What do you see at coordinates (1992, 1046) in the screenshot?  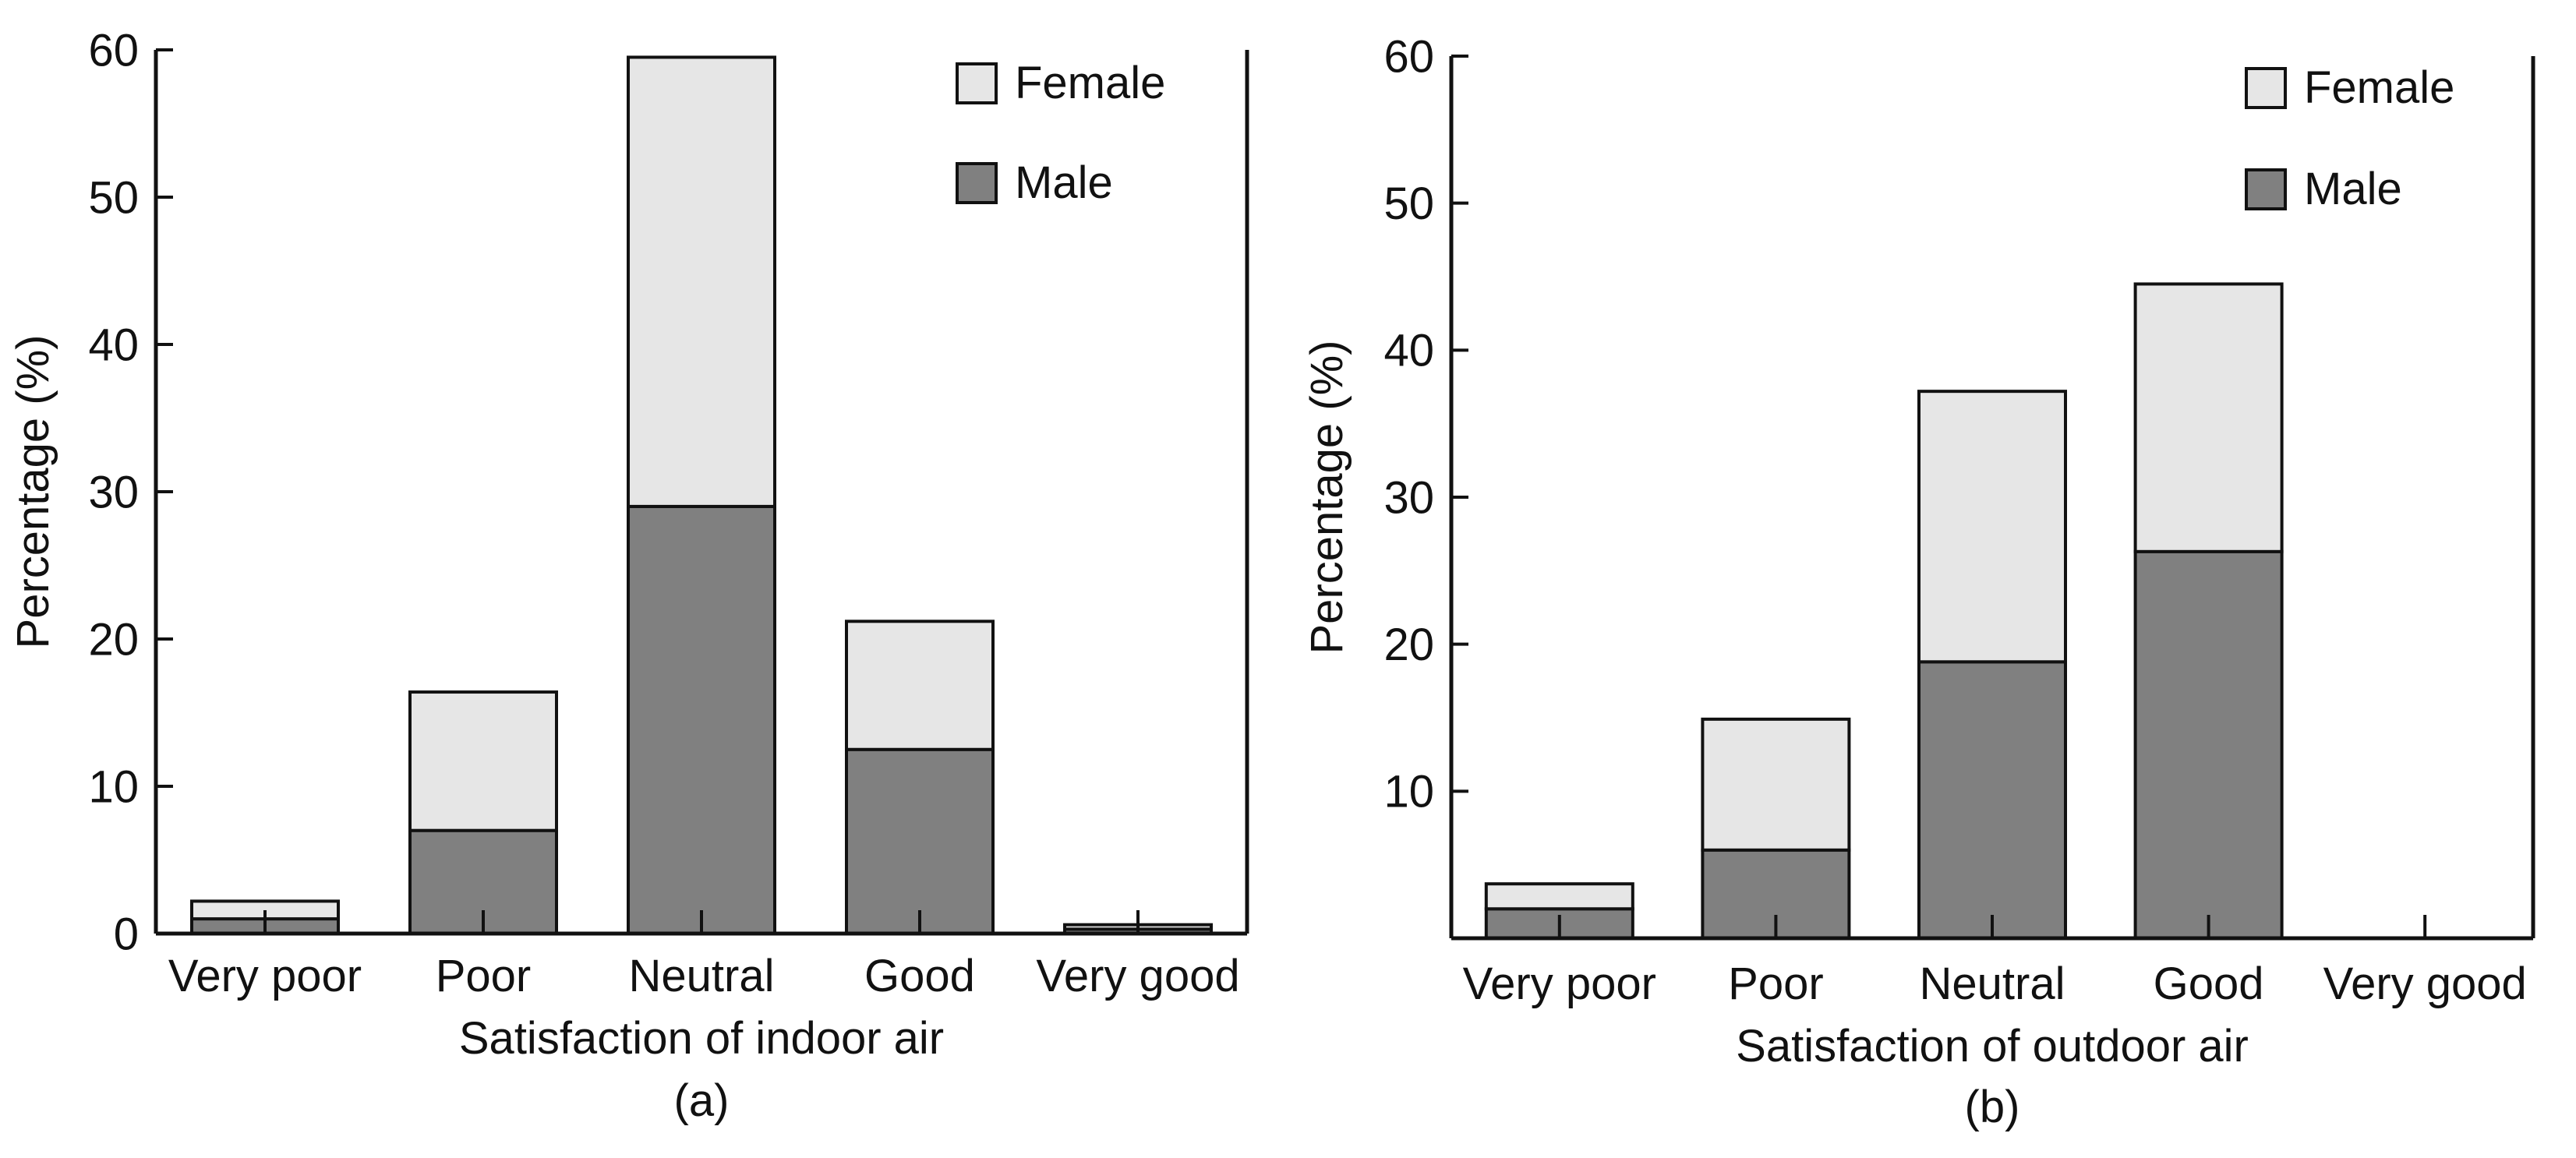 I see `x-axis-title: Satisfaction of outdoor air` at bounding box center [1992, 1046].